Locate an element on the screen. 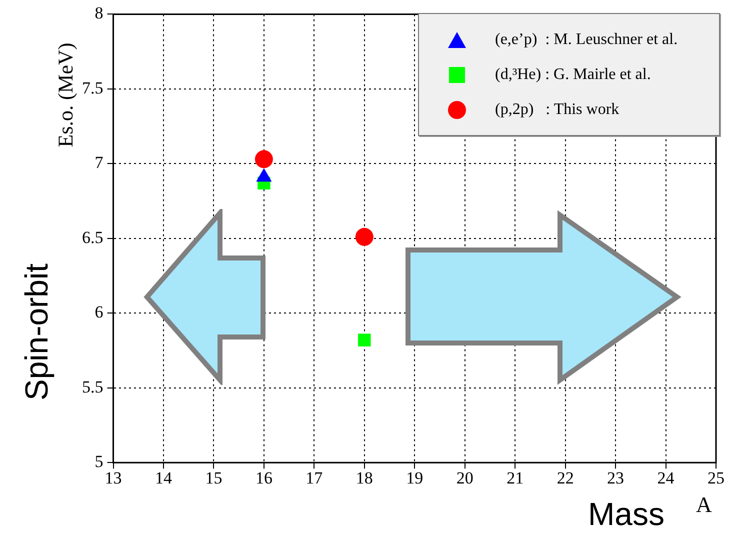  x-tick-label: 14 is located at coordinates (163, 478).